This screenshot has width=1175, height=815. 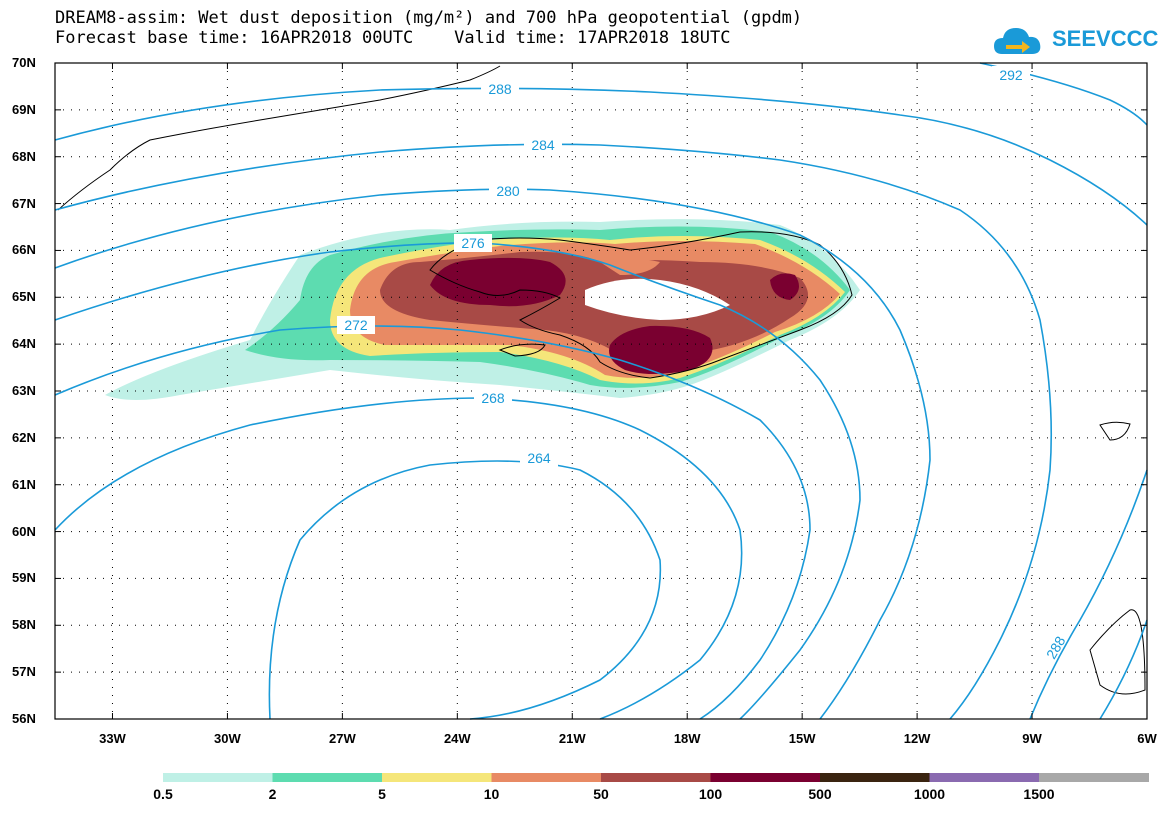 What do you see at coordinates (500, 89) in the screenshot?
I see `contour-label-288: 288` at bounding box center [500, 89].